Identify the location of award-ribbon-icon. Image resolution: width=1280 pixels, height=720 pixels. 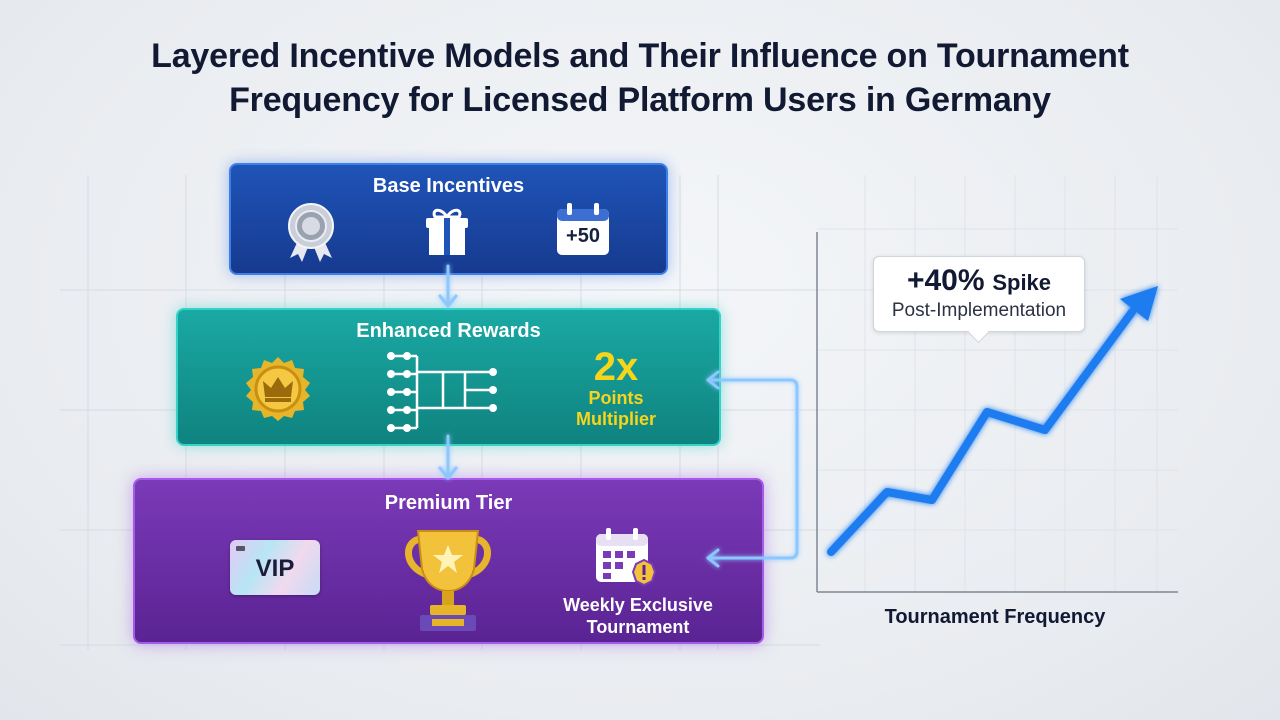
(311, 232).